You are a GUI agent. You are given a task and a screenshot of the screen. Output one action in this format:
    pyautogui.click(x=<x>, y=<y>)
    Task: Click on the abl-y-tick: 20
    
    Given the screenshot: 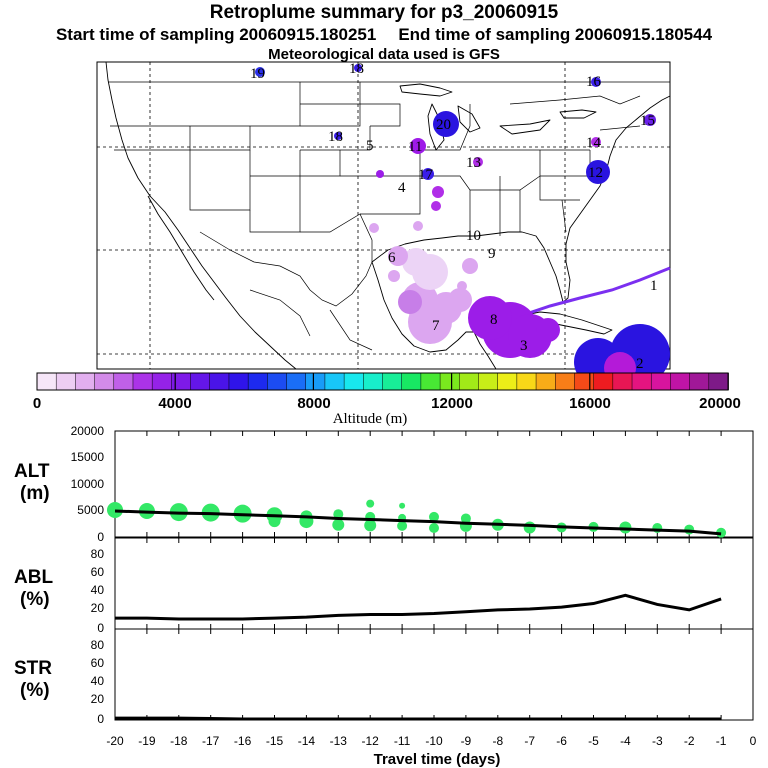 What is the action you would take?
    pyautogui.click(x=98, y=608)
    